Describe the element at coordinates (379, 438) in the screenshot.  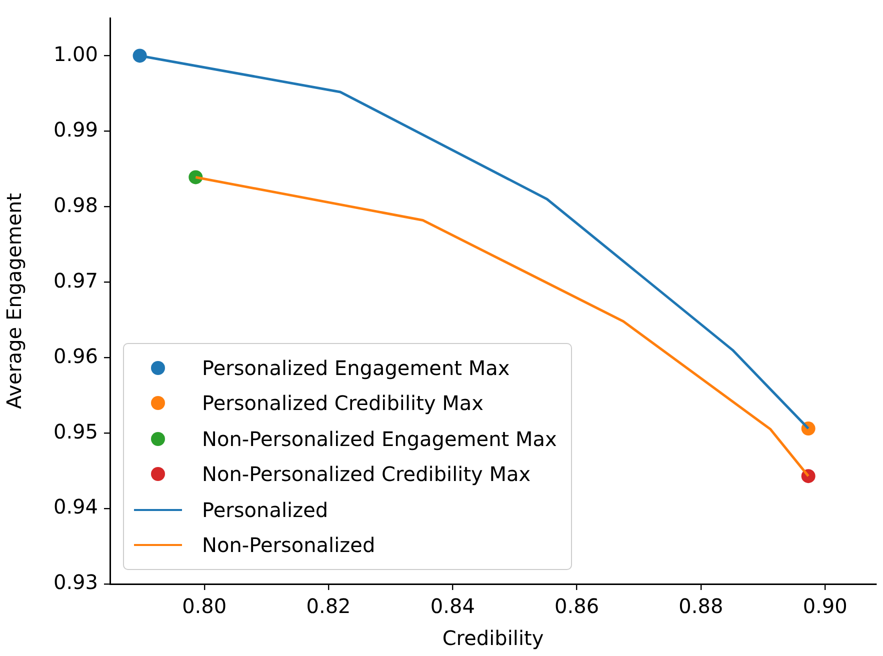
I see `legend-label: Non-Personalized Engagement Max` at that location.